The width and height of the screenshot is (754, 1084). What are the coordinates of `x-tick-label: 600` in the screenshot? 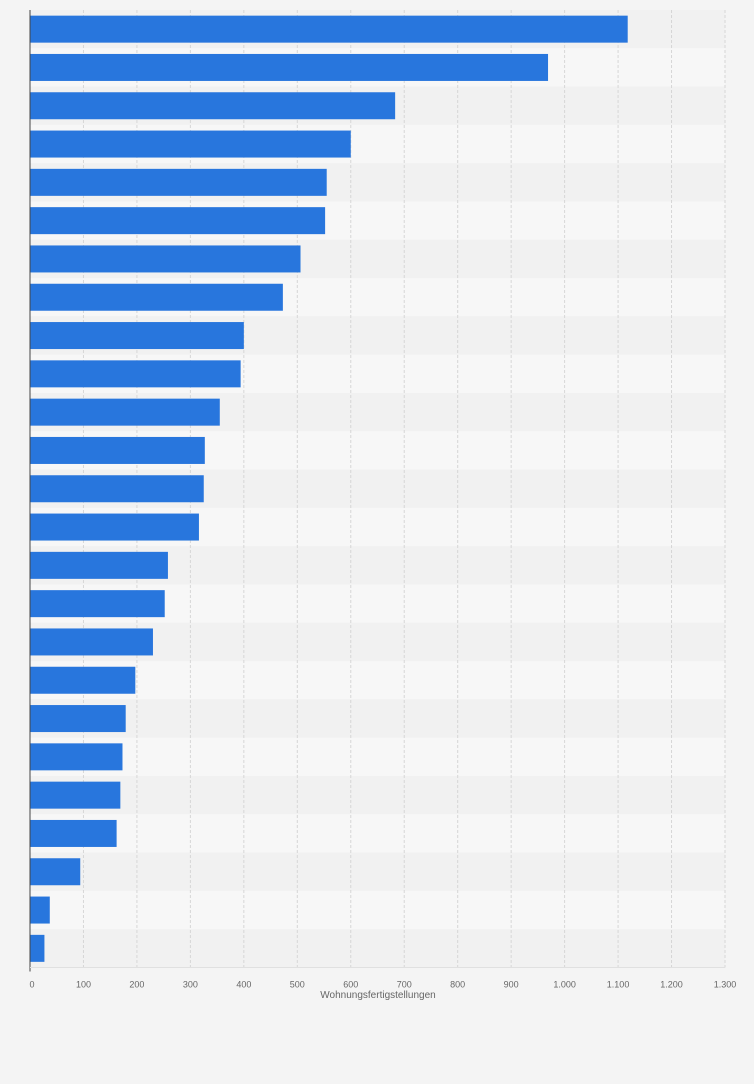 It's located at (350, 985).